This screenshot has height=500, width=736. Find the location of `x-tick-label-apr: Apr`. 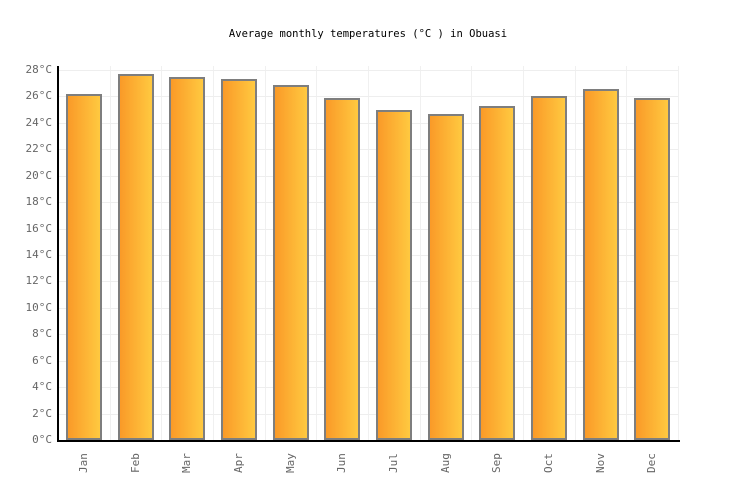

x-tick-label-apr: Apr is located at coordinates (238, 463).